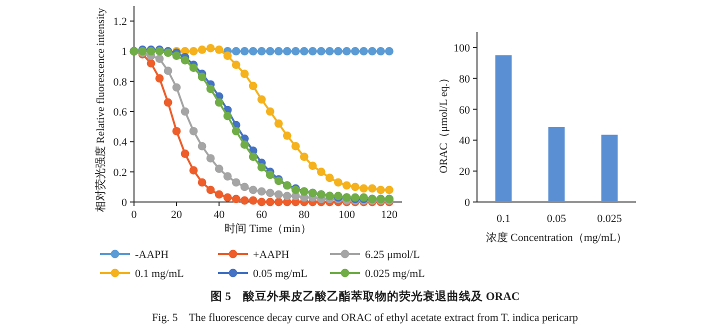  Describe the element at coordinates (395, 274) in the screenshot. I see `legend-label: 0.025 mg/mL` at that location.